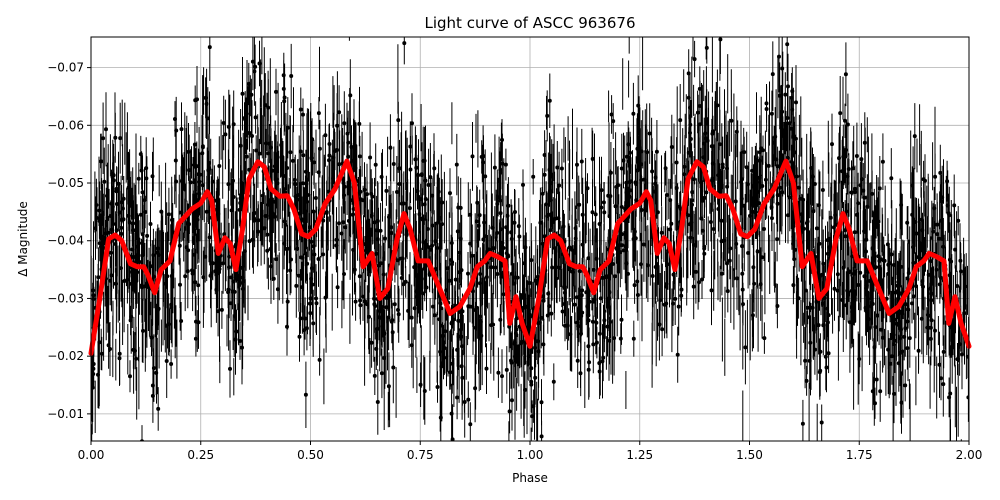 Image resolution: width=1000 pixels, height=500 pixels. I want to click on y-tick-label: −0.06, so click(65, 125).